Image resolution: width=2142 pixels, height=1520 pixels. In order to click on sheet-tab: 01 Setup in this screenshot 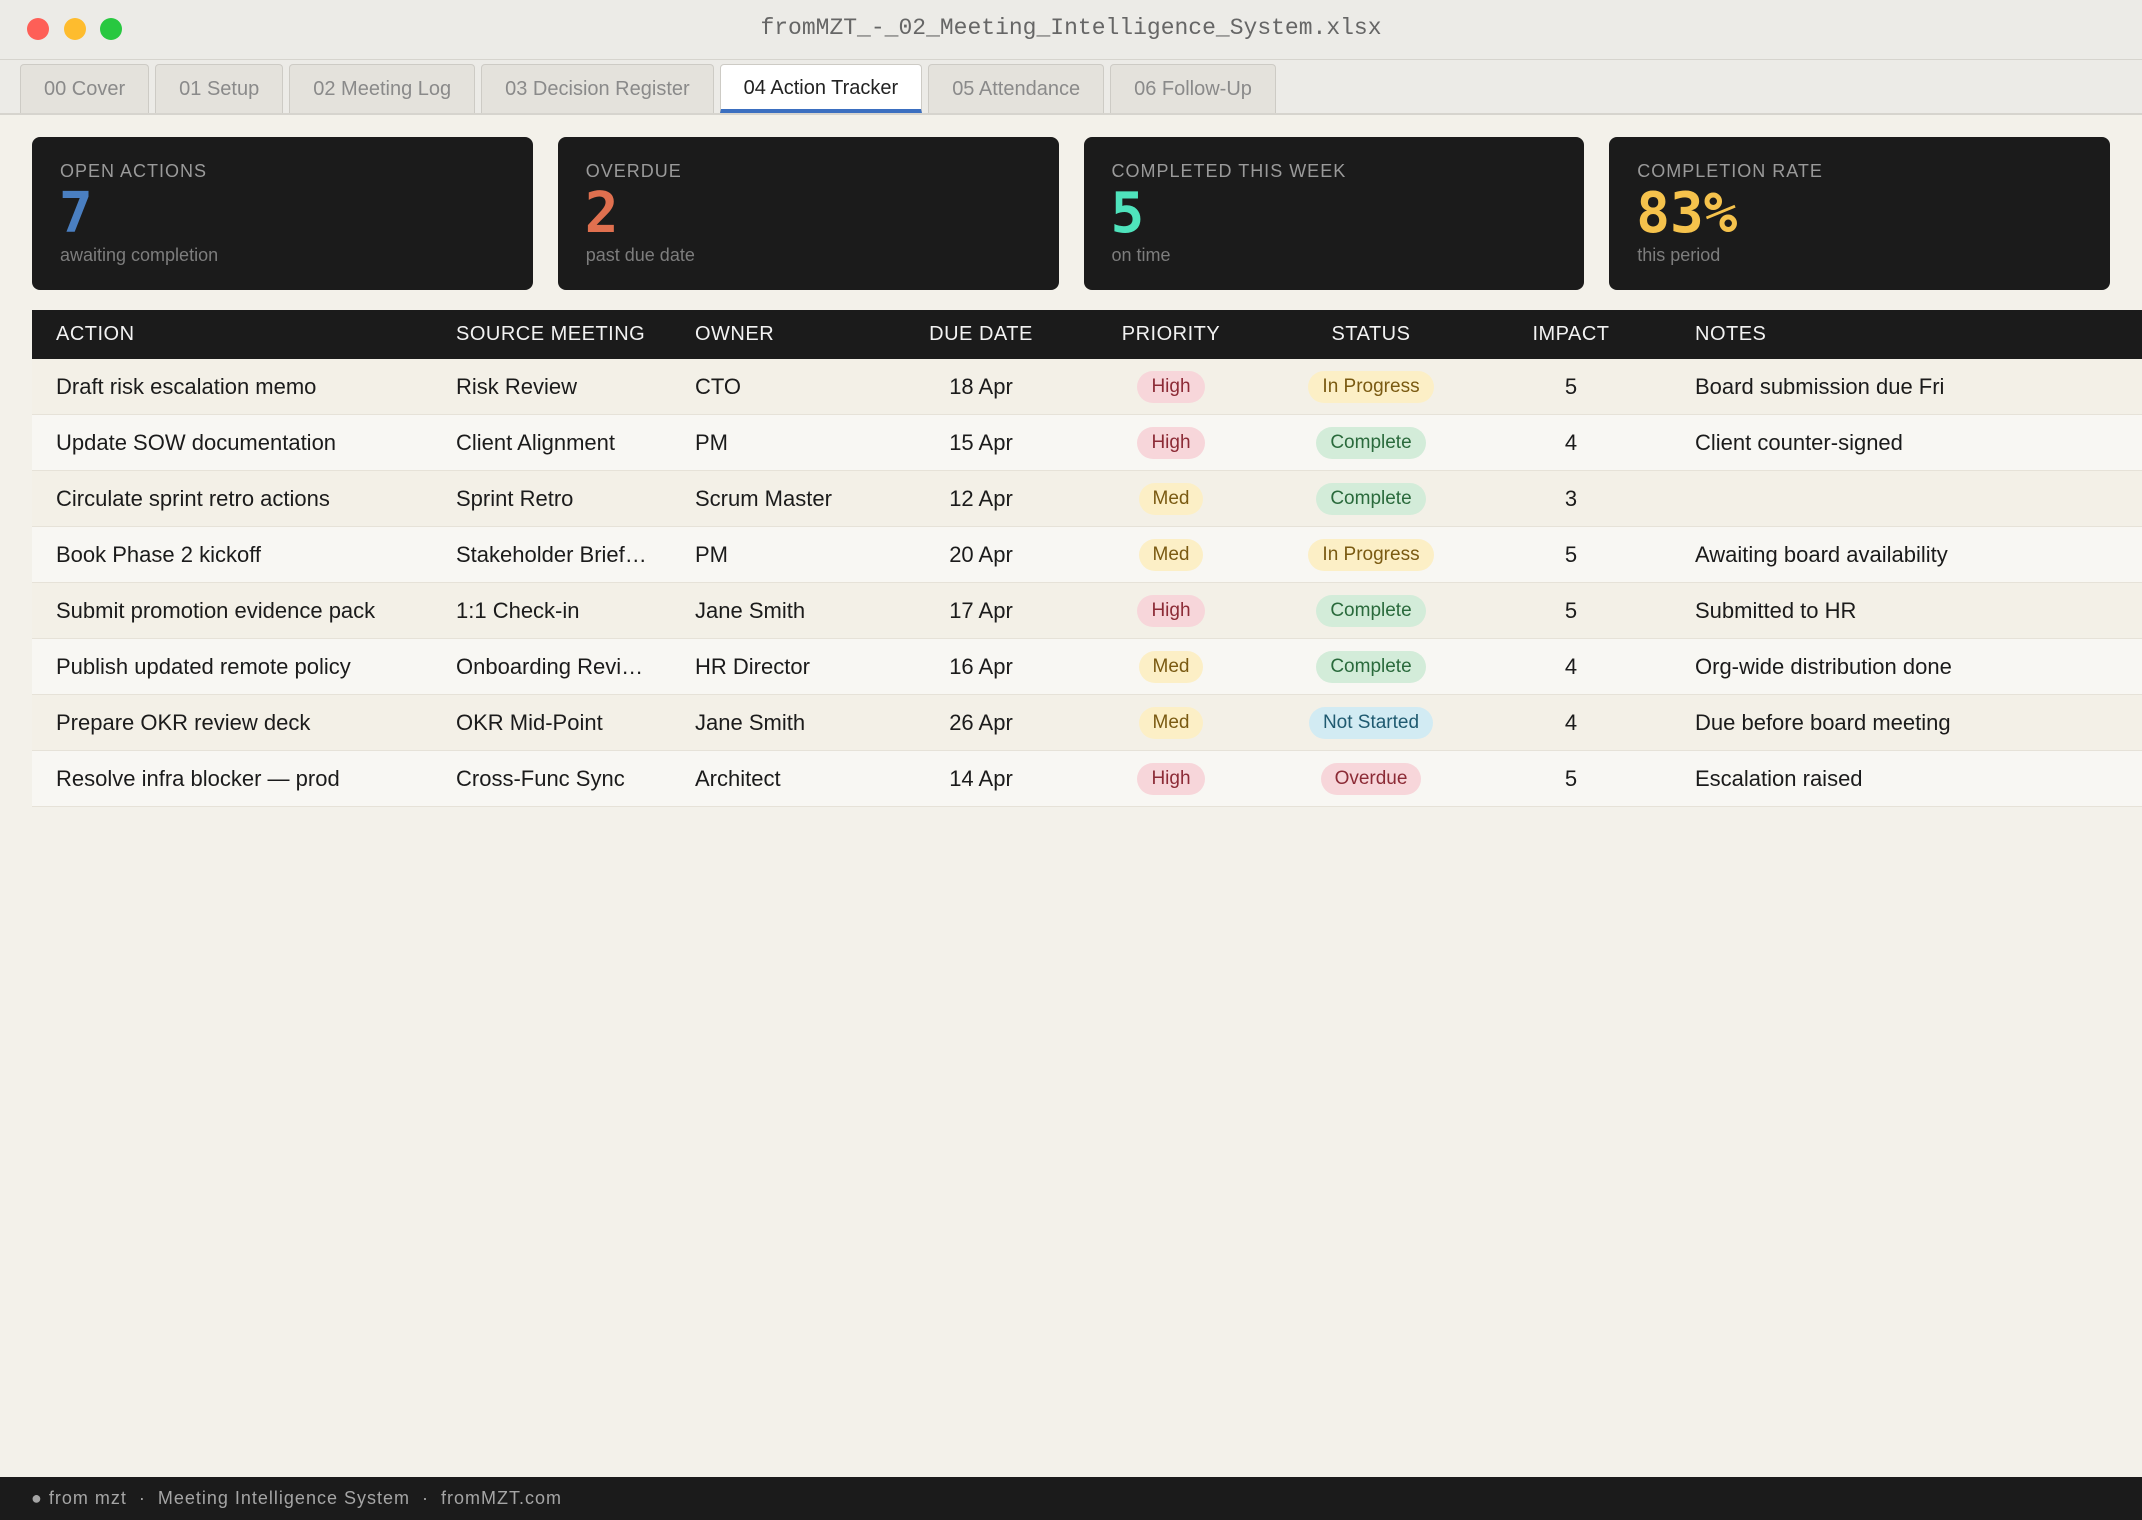, I will do `click(219, 88)`.